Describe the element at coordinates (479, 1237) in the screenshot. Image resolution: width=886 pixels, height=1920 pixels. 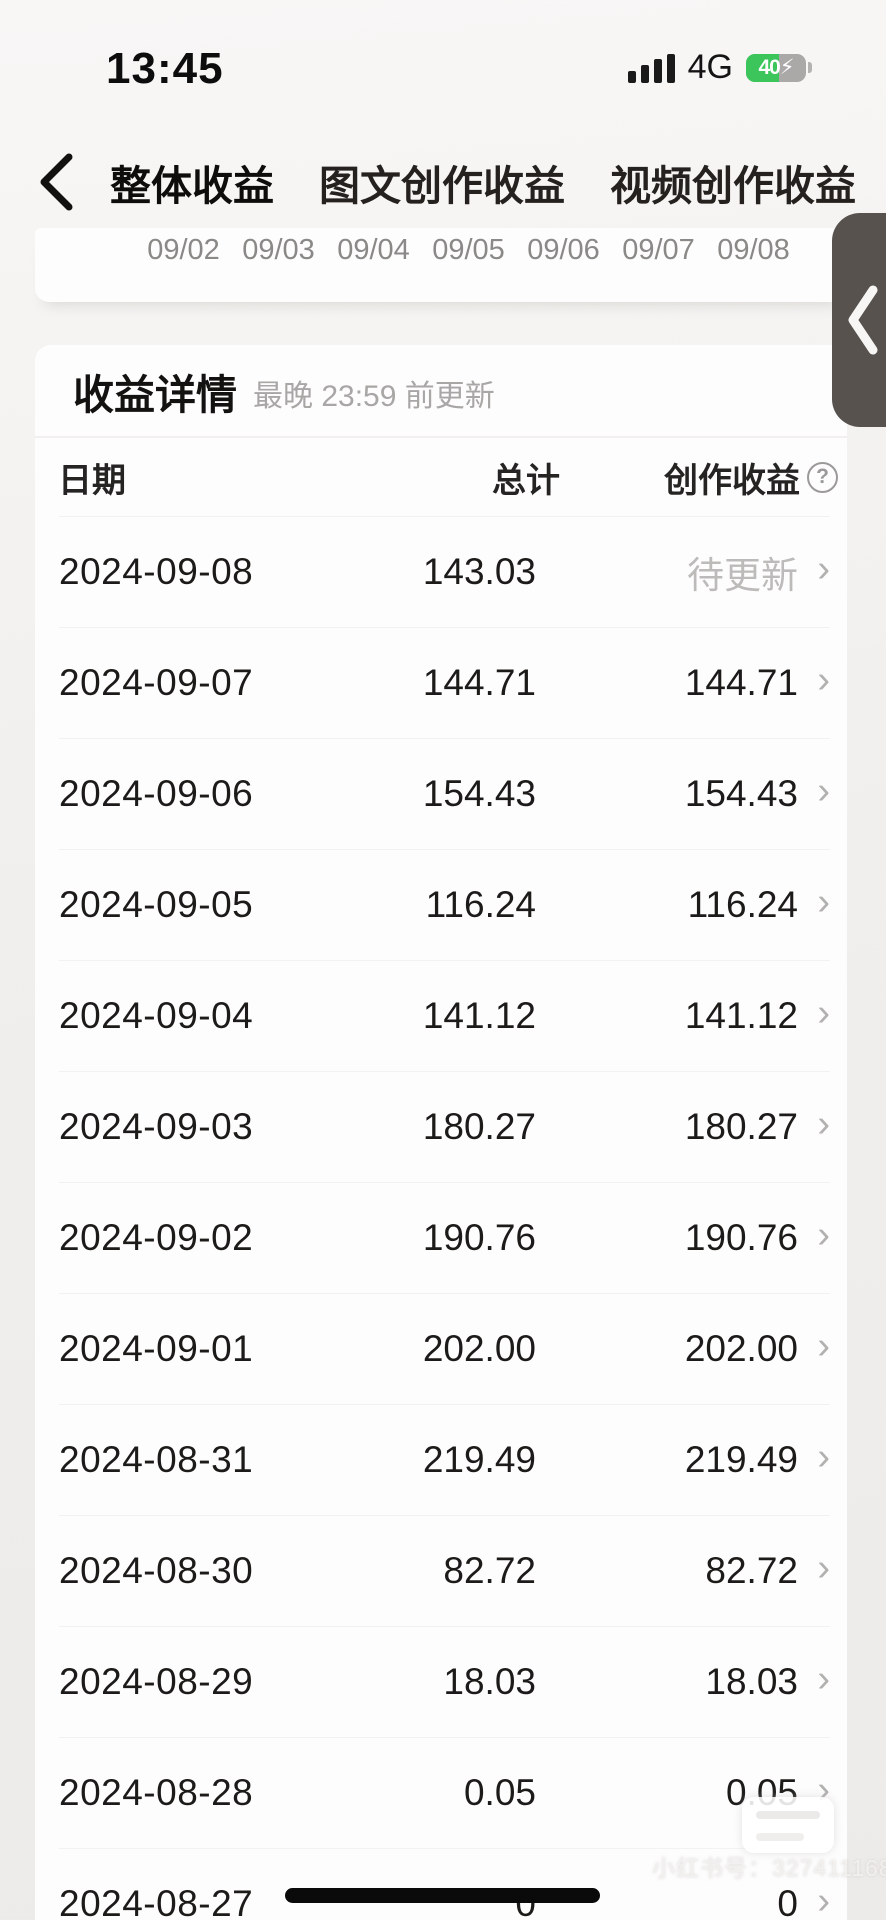
I see `row-total: 190.76` at that location.